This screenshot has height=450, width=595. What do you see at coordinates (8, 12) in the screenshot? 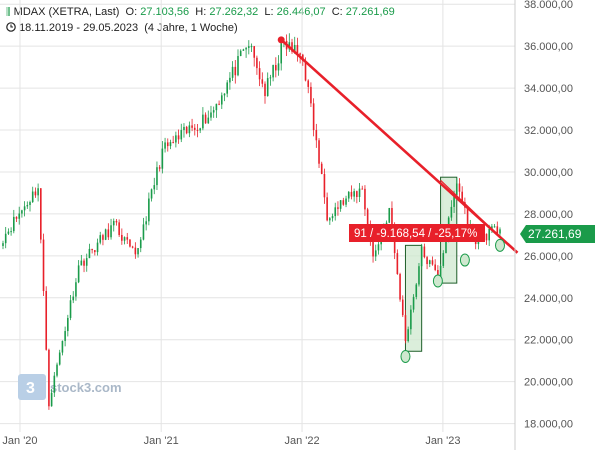
I see `candlestick-icon: ⫼` at bounding box center [8, 12].